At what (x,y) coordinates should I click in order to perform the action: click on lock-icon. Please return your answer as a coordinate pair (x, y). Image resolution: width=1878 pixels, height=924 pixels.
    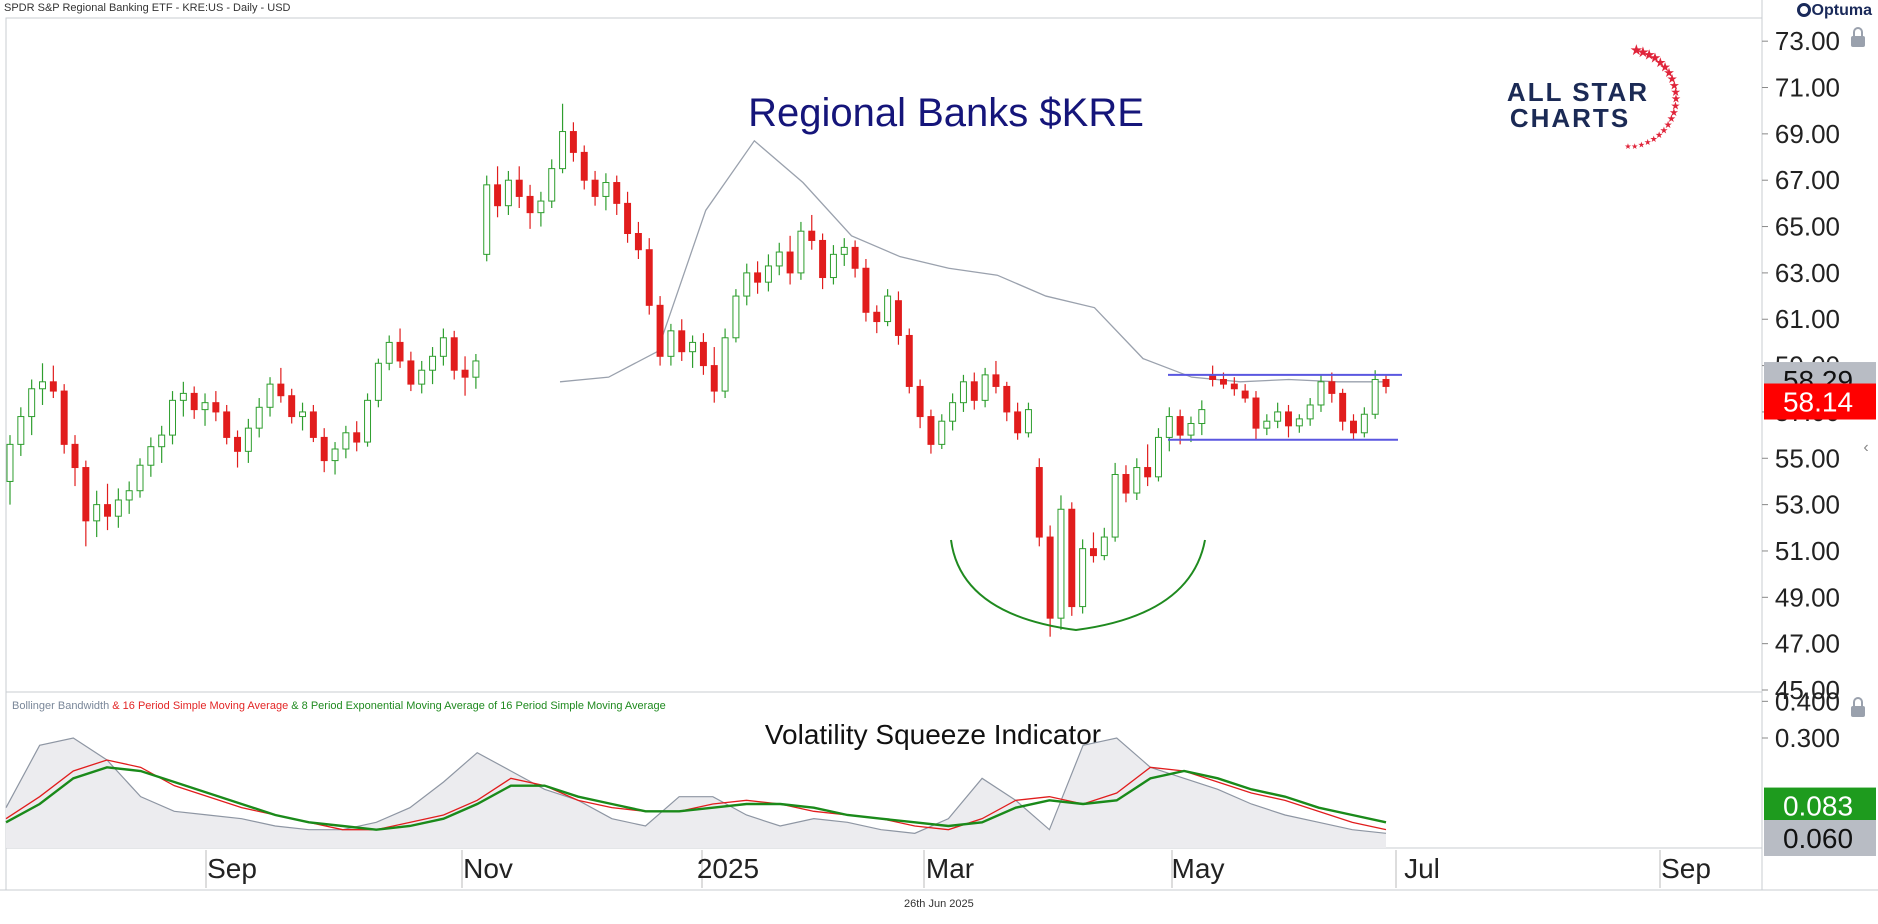
    Looking at the image, I should click on (1858, 707).